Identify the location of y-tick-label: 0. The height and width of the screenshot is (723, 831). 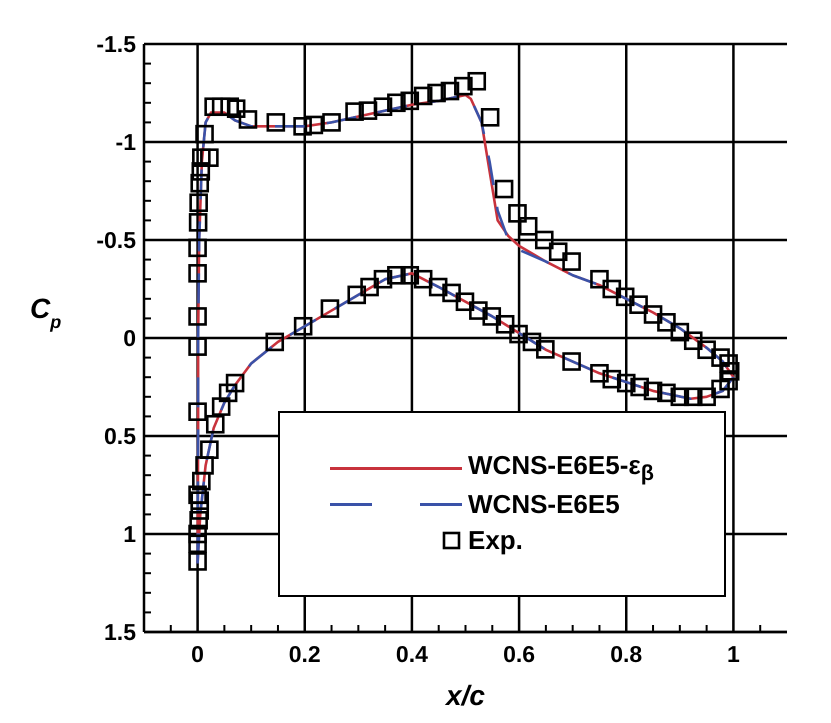
(129, 338).